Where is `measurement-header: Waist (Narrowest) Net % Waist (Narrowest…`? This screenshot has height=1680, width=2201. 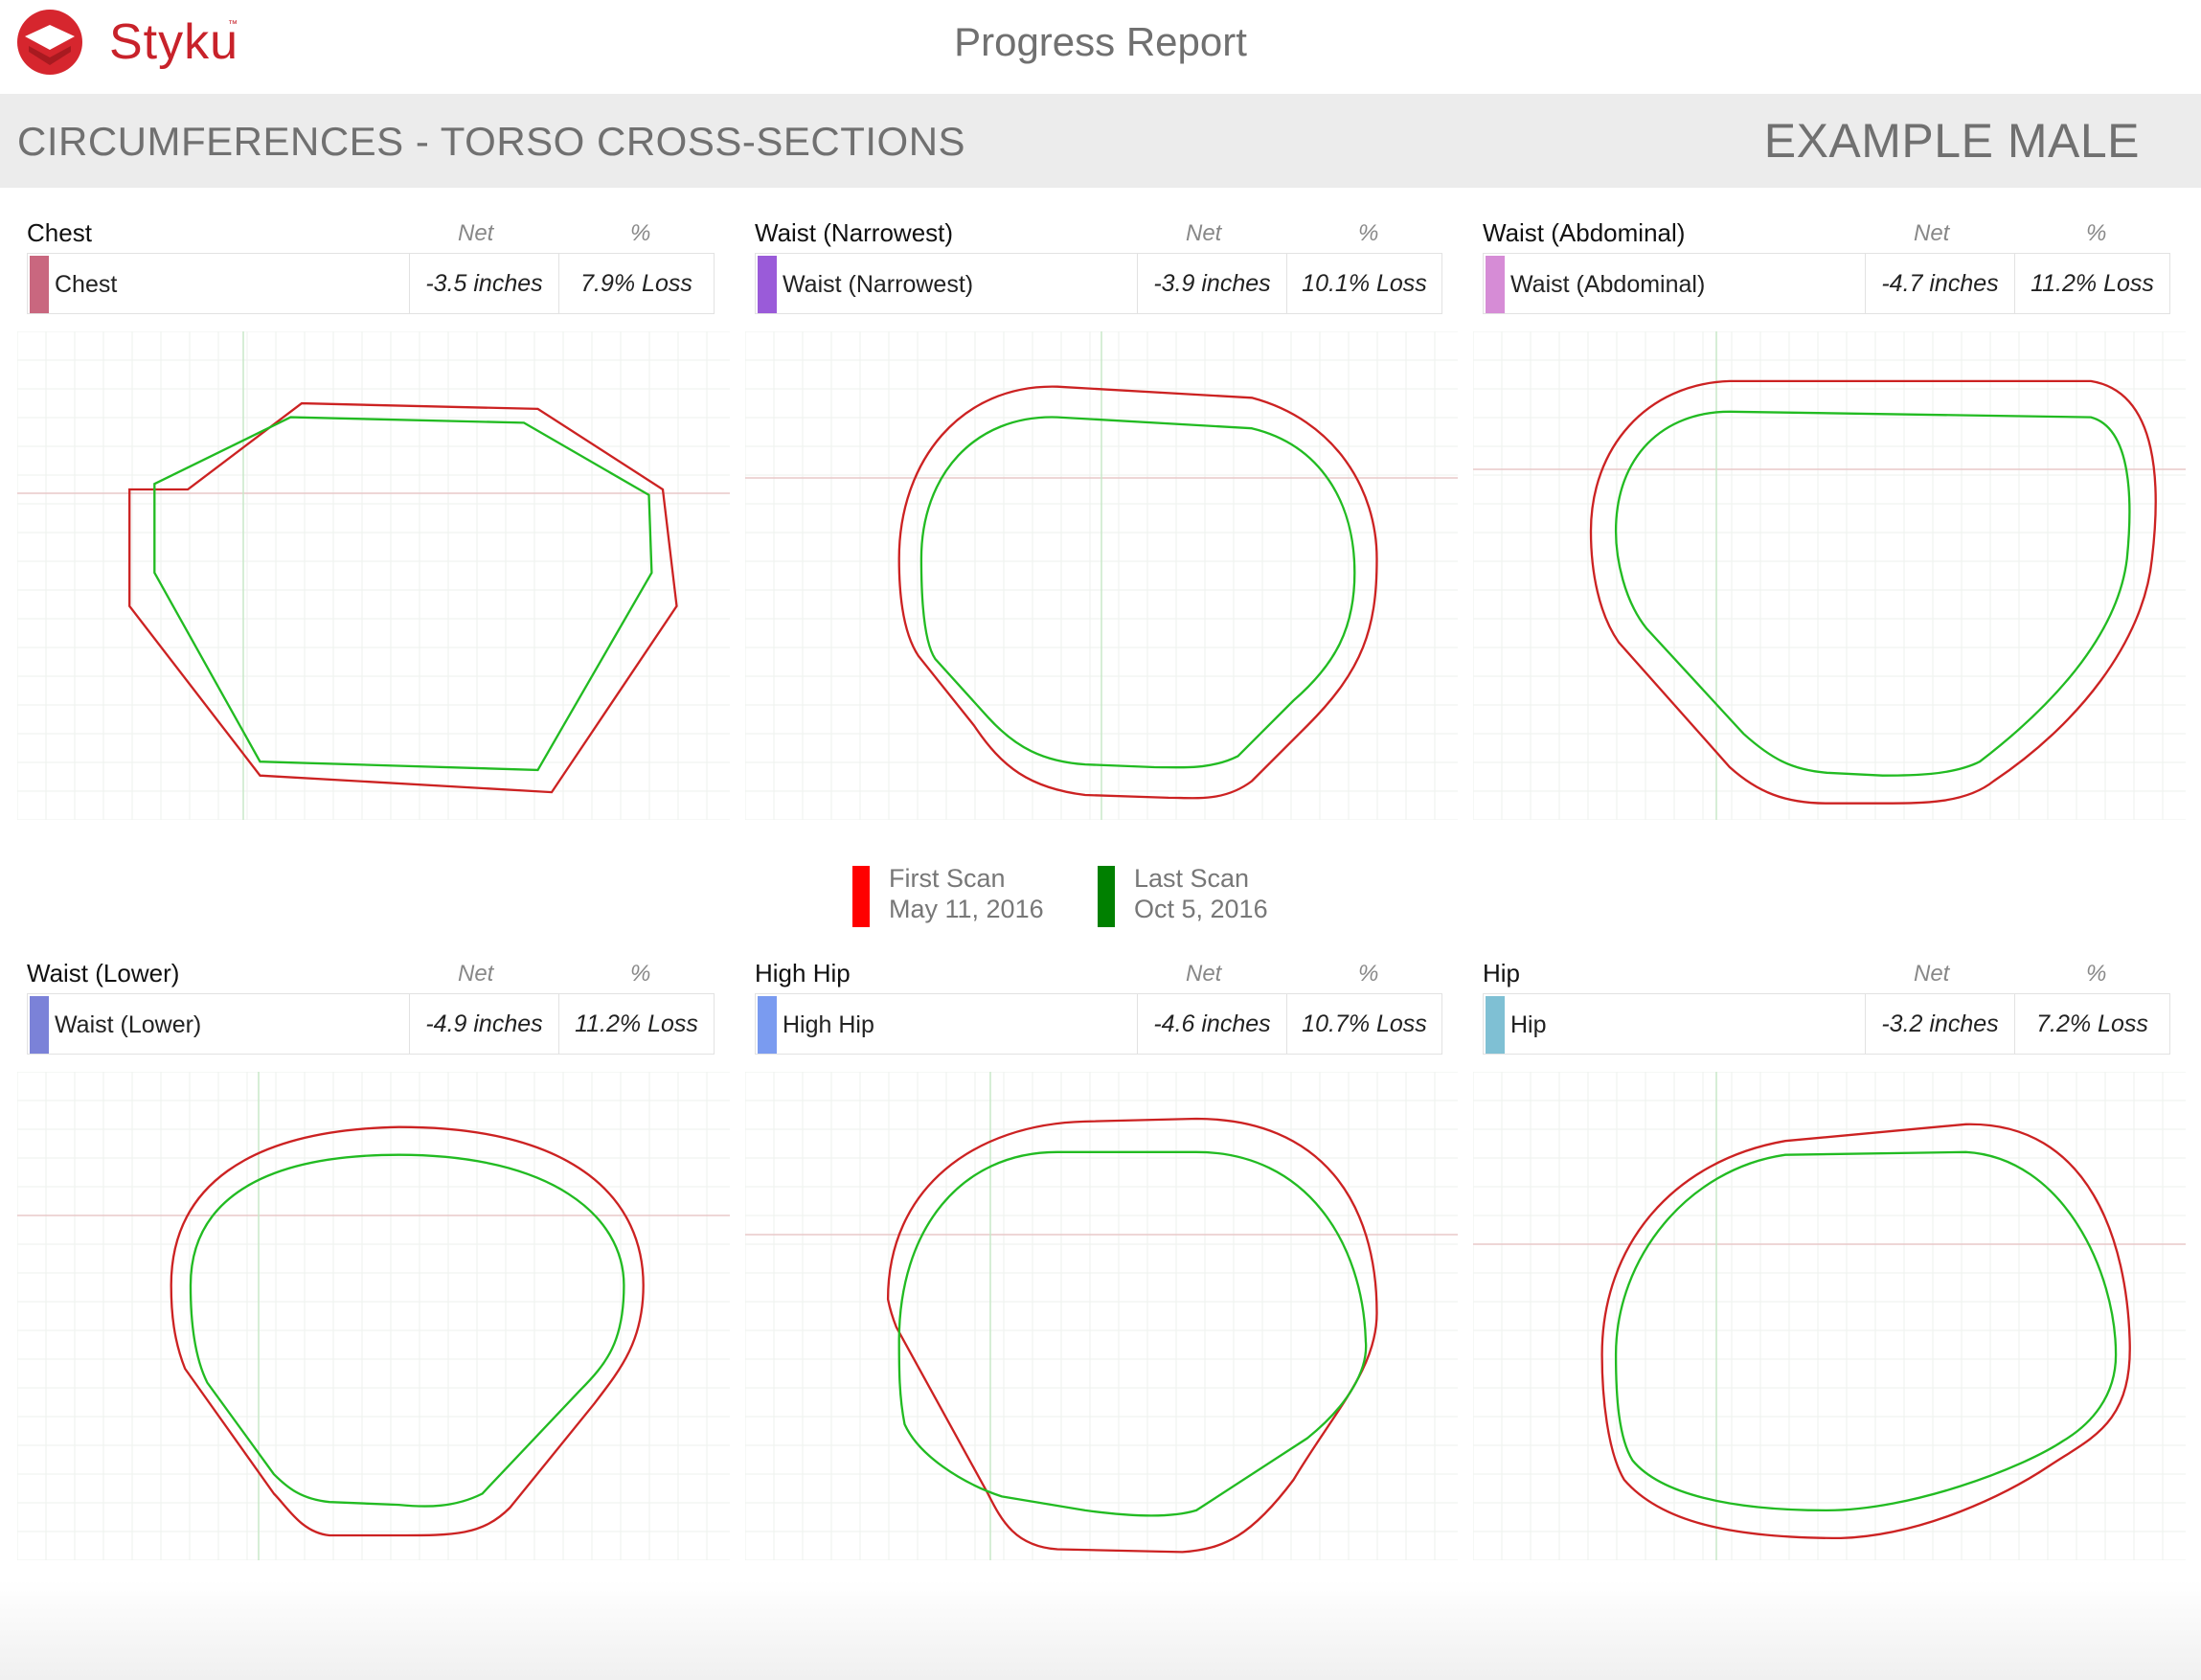
measurement-header: Waist (Narrowest) Net % Waist (Narrowest… is located at coordinates (1094, 280).